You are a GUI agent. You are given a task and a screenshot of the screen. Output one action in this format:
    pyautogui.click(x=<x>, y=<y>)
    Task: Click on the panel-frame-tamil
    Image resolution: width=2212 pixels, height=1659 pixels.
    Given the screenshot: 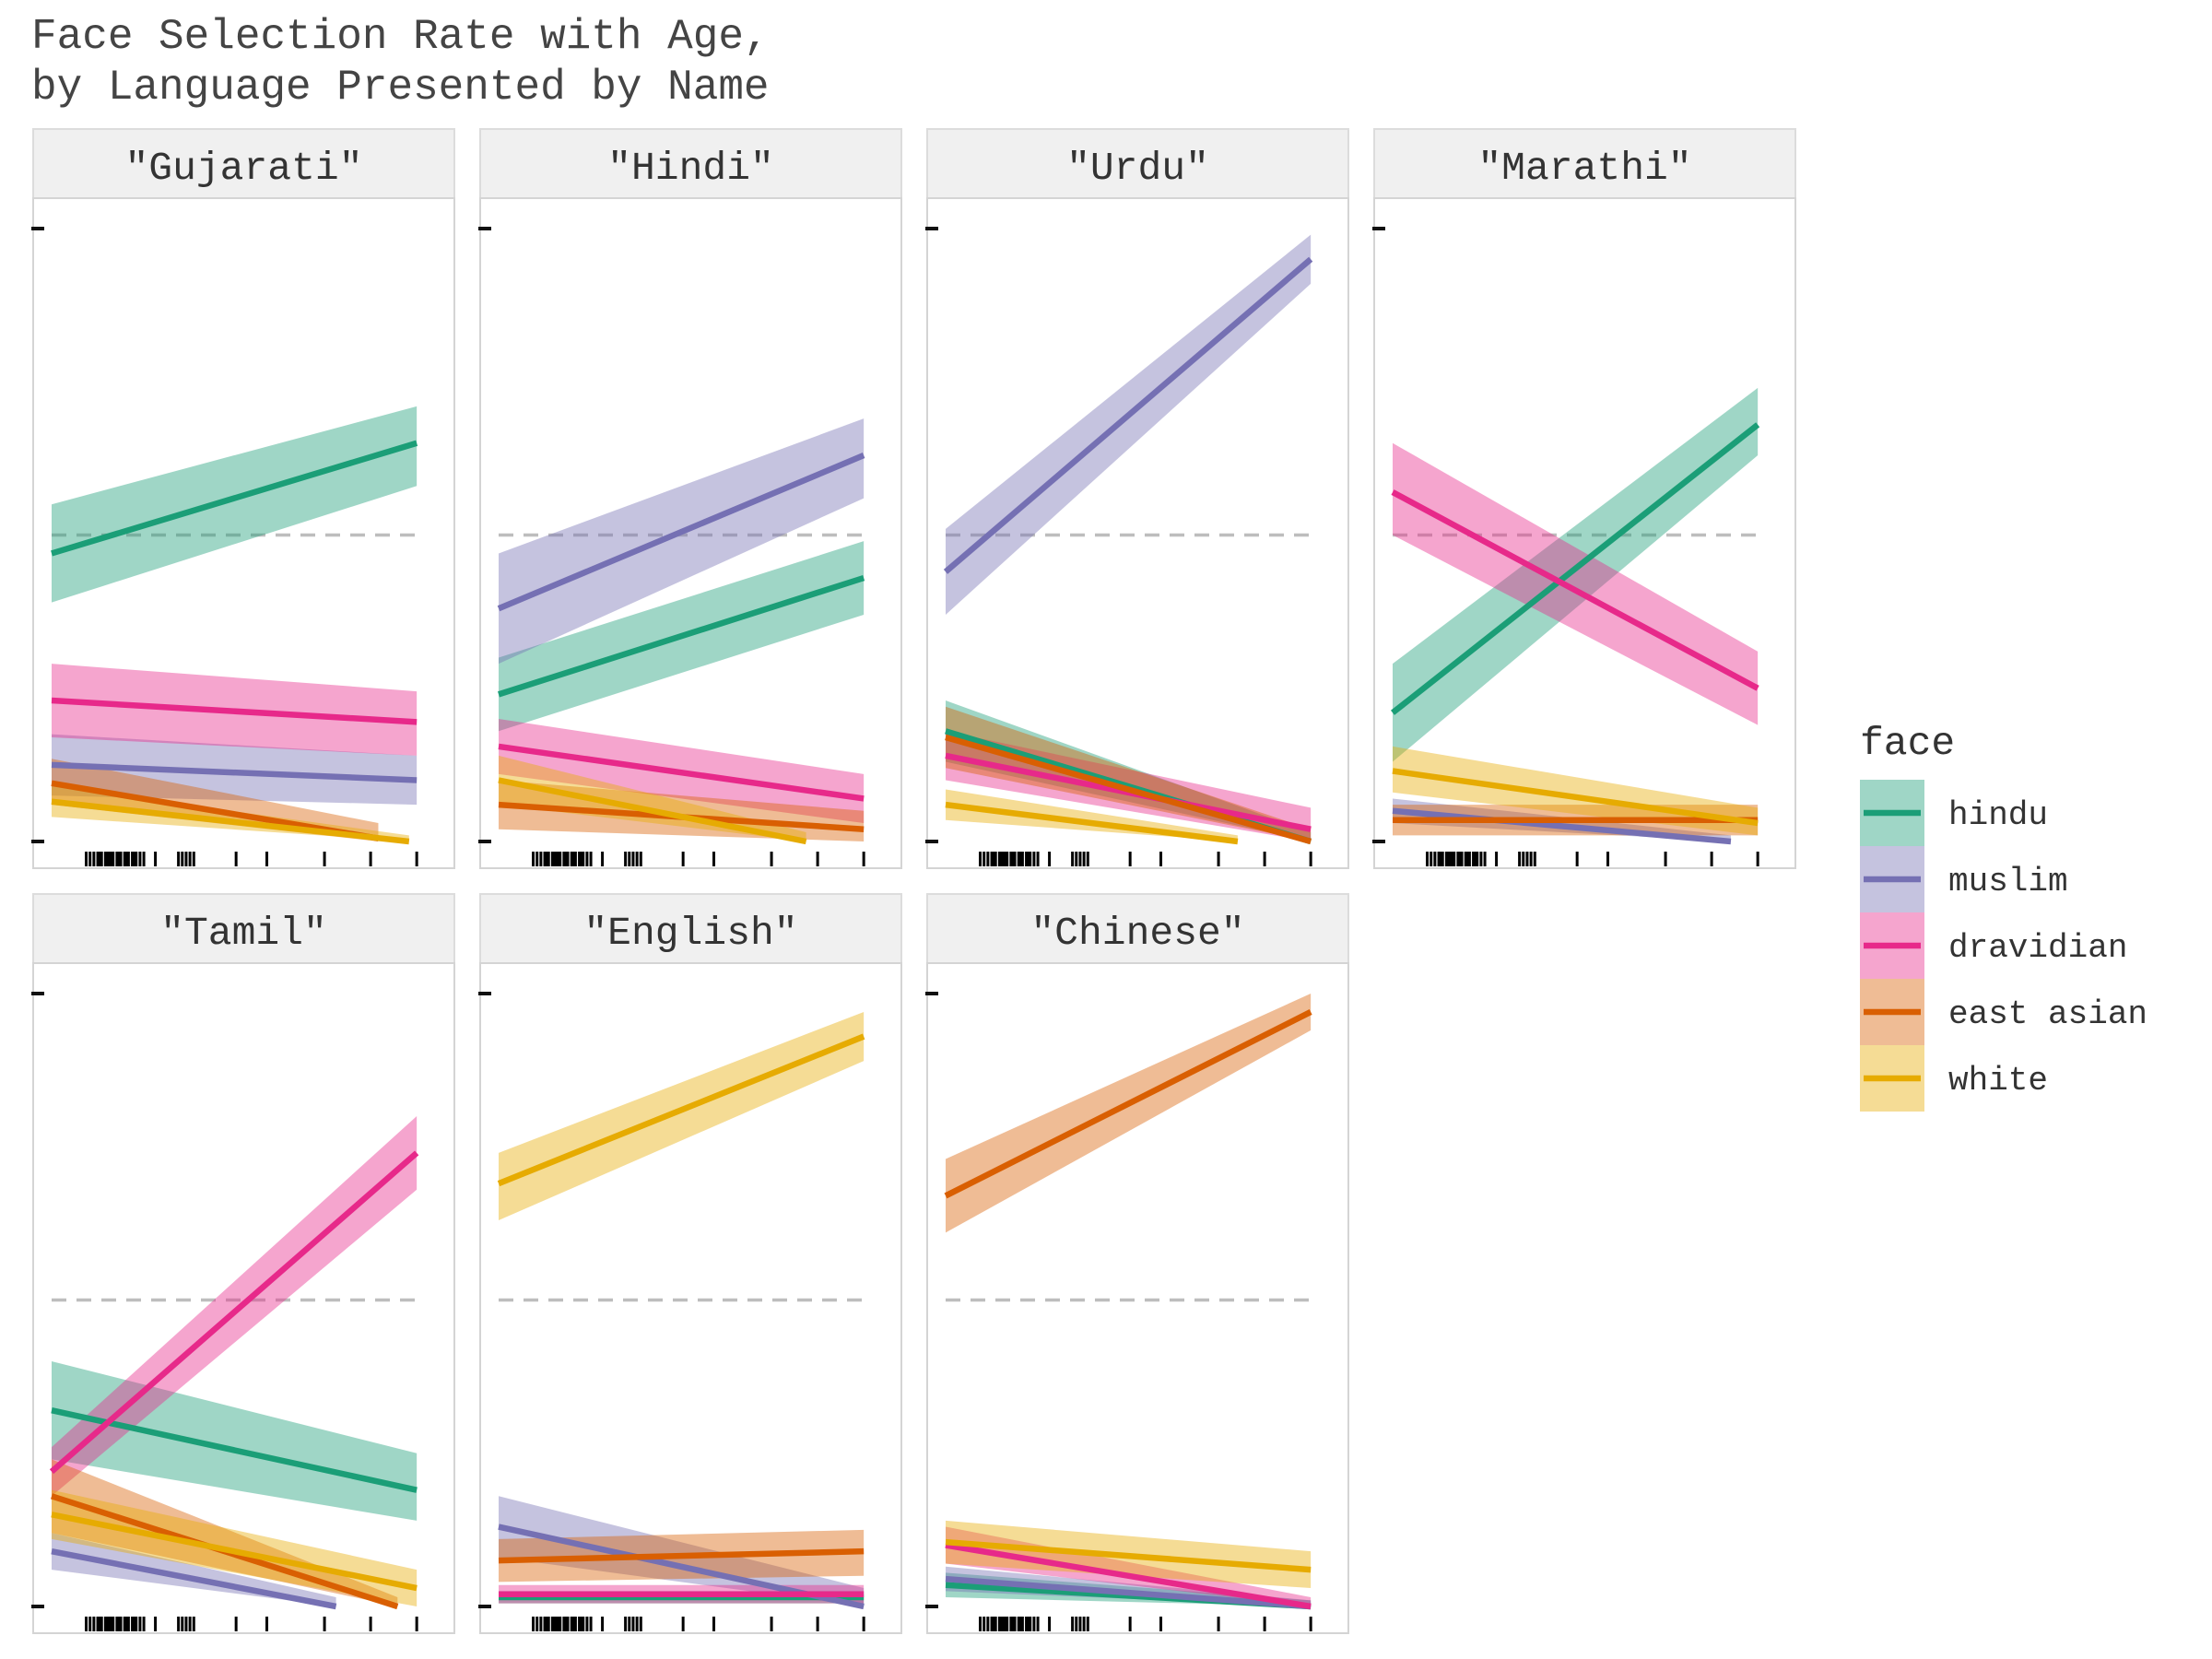 What is the action you would take?
    pyautogui.click(x=243, y=1298)
    